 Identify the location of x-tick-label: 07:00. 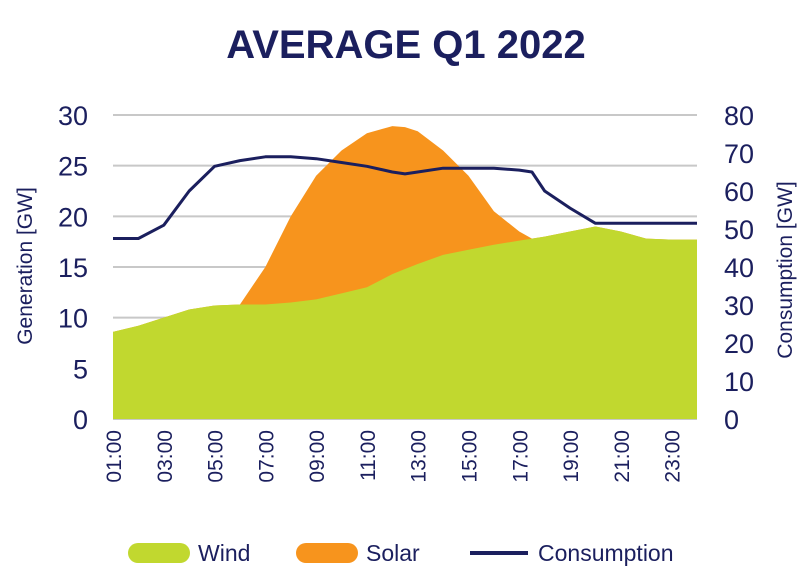
(266, 456).